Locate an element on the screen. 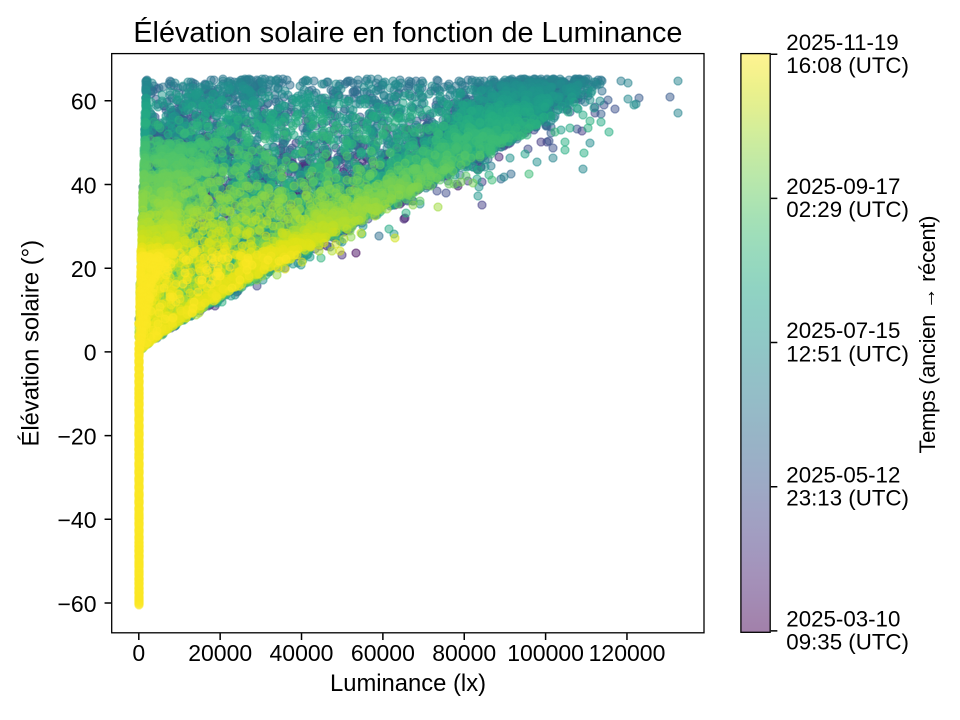 The width and height of the screenshot is (960, 720). svg-text: 02:29 (UTC) is located at coordinates (847, 209).